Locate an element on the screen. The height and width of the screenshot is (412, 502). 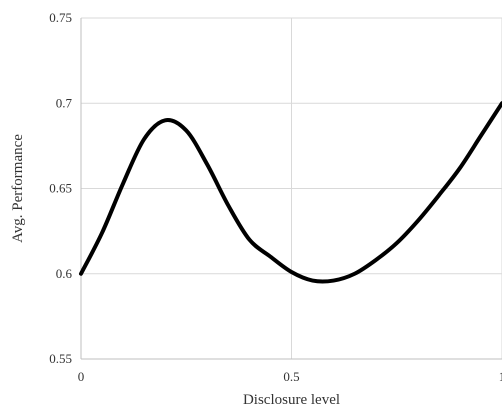
y-tick-label: 0.6 is located at coordinates (64, 273).